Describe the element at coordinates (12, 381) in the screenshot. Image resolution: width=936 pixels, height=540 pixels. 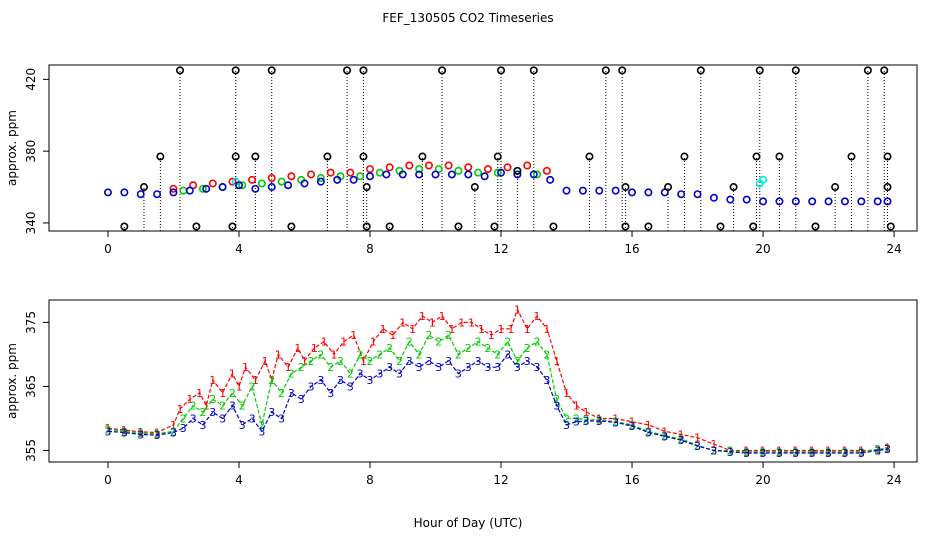
I see `y-axis-label: approx. ppm` at that location.